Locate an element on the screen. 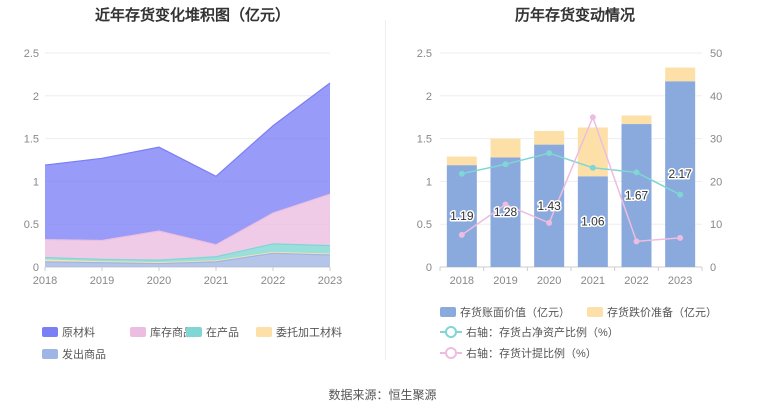 Image resolution: width=765 pixels, height=413 pixels. chart-divider is located at coordinates (385, 190).